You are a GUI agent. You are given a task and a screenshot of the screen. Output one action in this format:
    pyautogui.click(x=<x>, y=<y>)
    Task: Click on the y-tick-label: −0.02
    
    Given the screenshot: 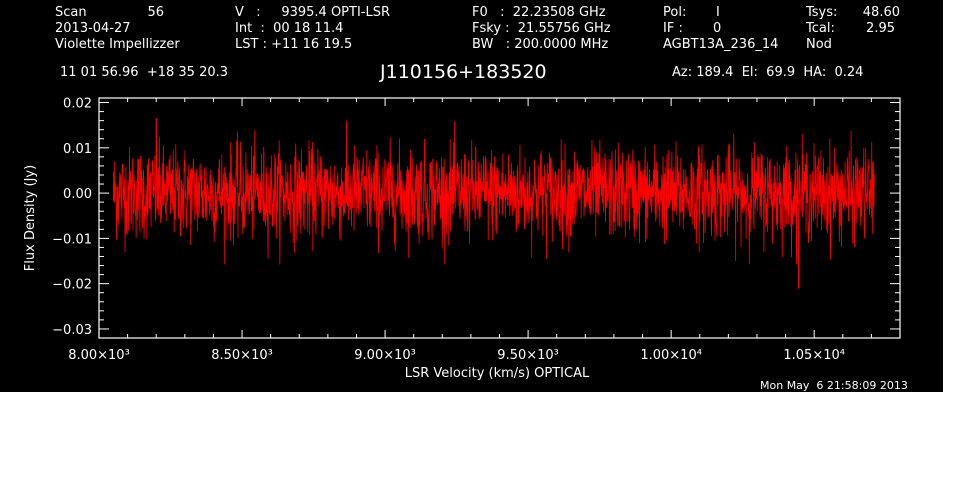 What is the action you would take?
    pyautogui.click(x=72, y=285)
    